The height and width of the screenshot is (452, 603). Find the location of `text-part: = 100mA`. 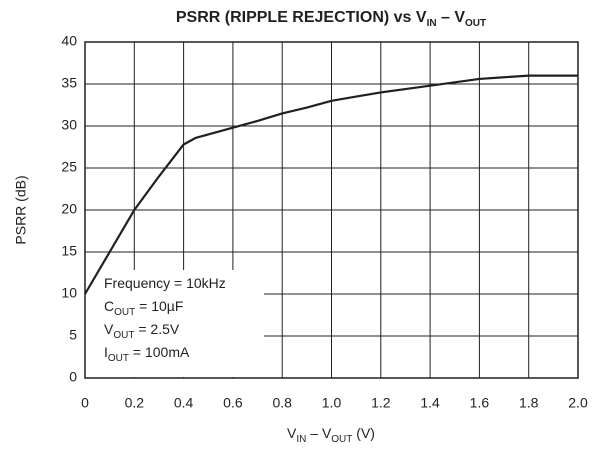

text-part: = 100mA is located at coordinates (159, 352).